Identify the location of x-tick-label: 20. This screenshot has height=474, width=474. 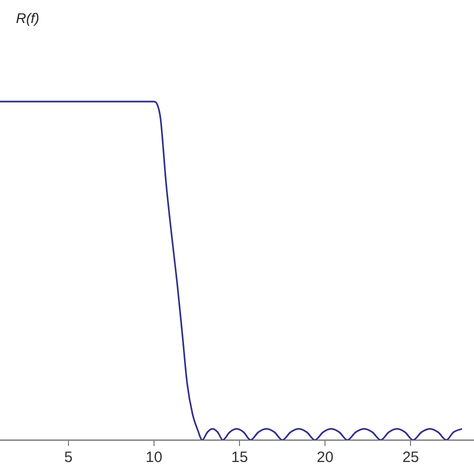
(325, 457).